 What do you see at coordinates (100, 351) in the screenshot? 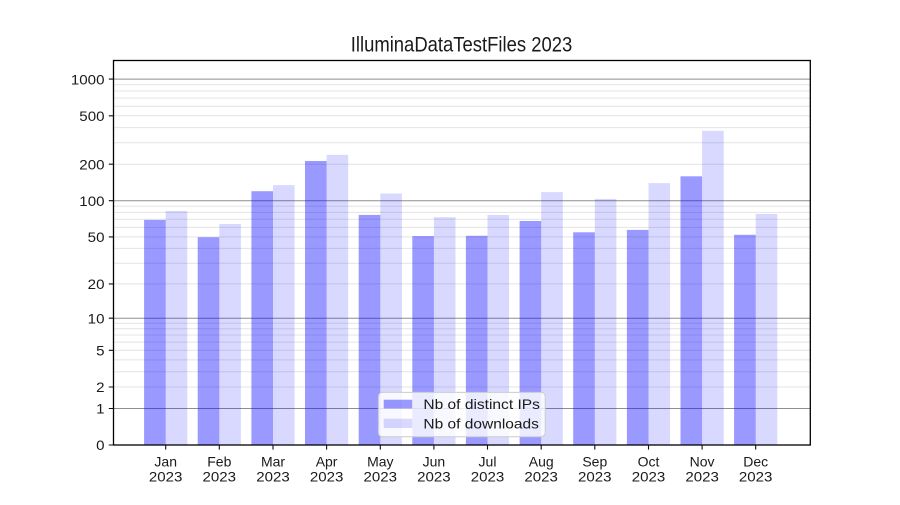
I see `svg-text: 5` at bounding box center [100, 351].